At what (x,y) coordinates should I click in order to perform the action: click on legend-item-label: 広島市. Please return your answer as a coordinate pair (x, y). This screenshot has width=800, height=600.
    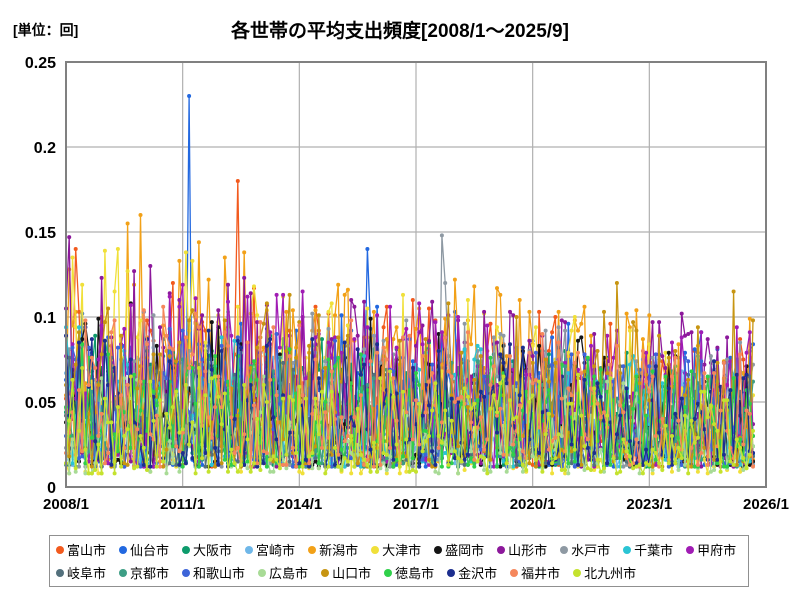
    Looking at the image, I should click on (289, 573).